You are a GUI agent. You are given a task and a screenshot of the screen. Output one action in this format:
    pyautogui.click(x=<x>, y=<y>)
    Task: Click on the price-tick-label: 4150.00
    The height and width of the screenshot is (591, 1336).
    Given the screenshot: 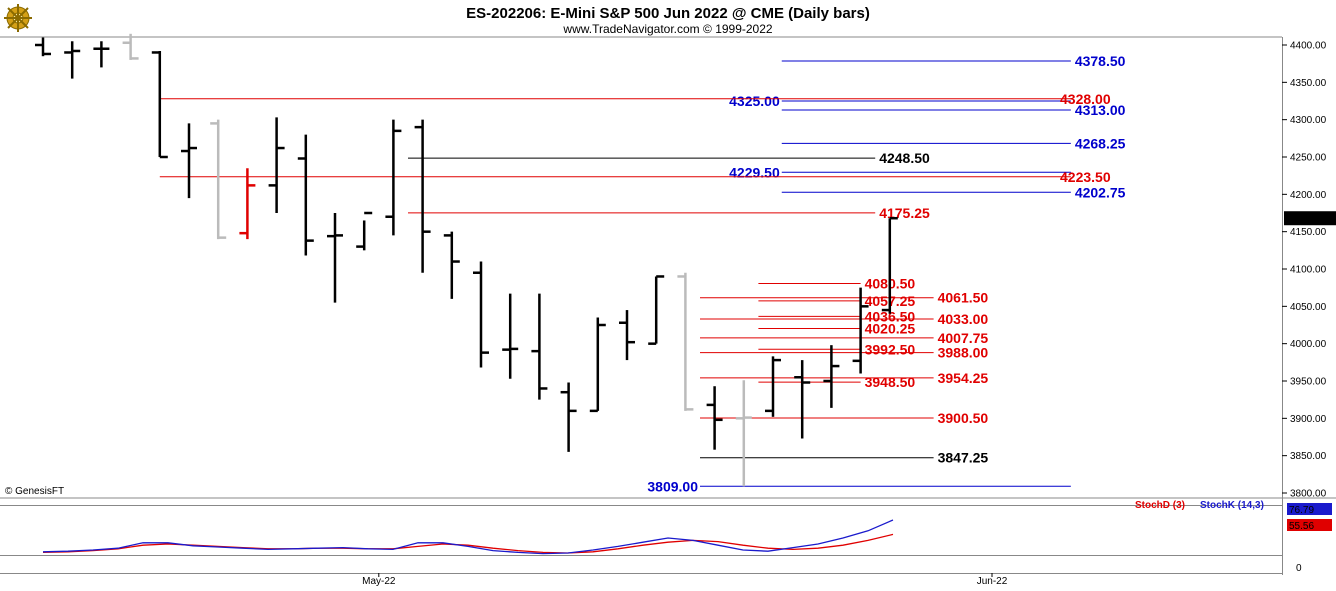 What is the action you would take?
    pyautogui.click(x=1308, y=232)
    